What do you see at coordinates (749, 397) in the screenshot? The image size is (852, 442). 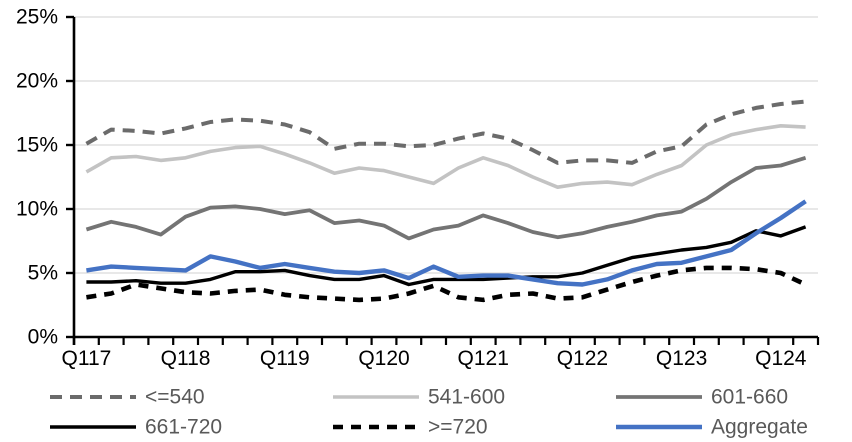 I see `legend-label-601-660: 601-660` at bounding box center [749, 397].